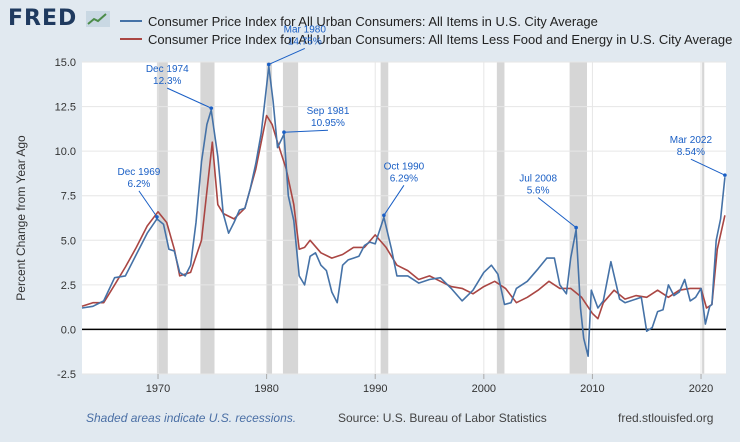 Image resolution: width=740 pixels, height=442 pixels. Describe the element at coordinates (701, 389) in the screenshot. I see `x-tick-label: 2020` at that location.